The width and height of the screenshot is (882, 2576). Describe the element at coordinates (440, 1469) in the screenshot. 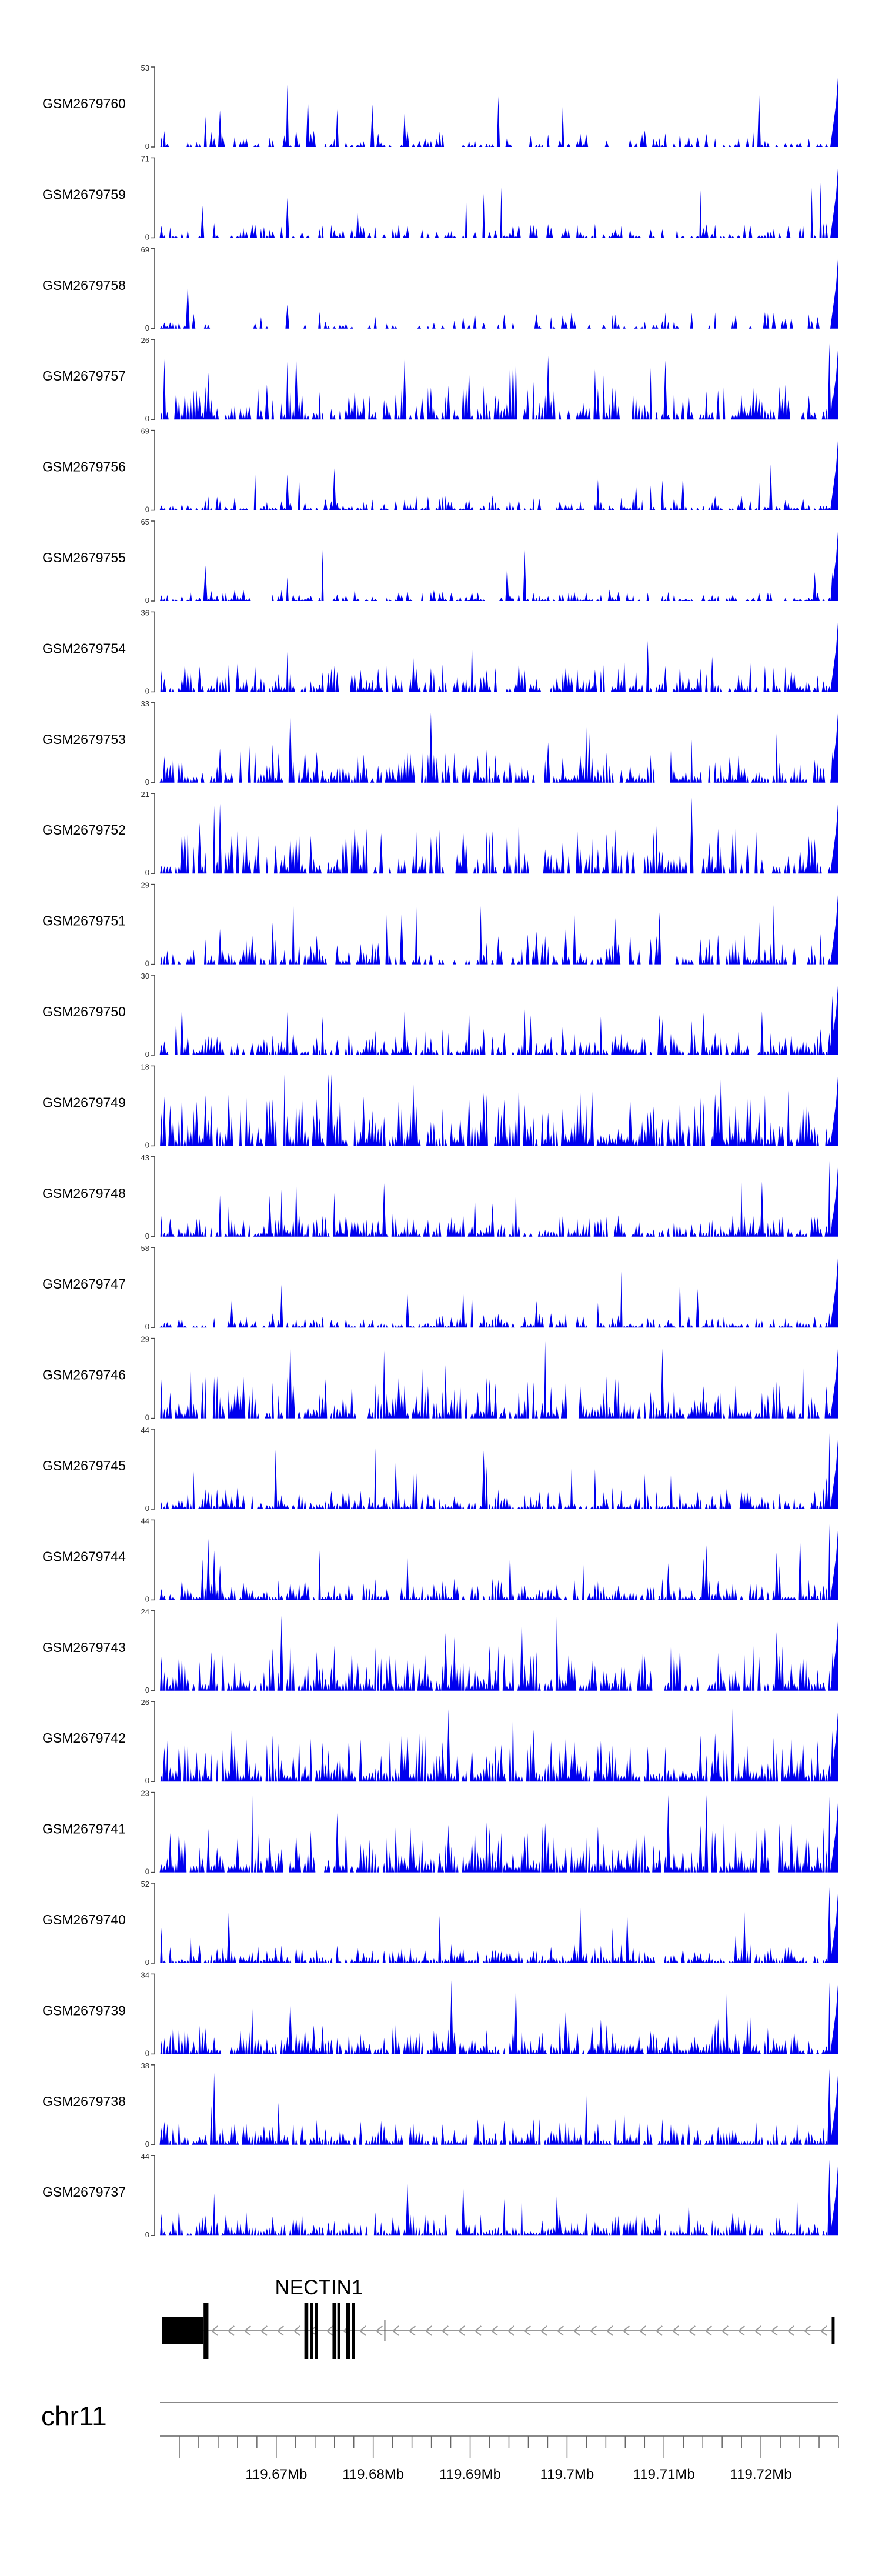

I see `track-GSM2679745: GSM2679745 44 0` at that location.